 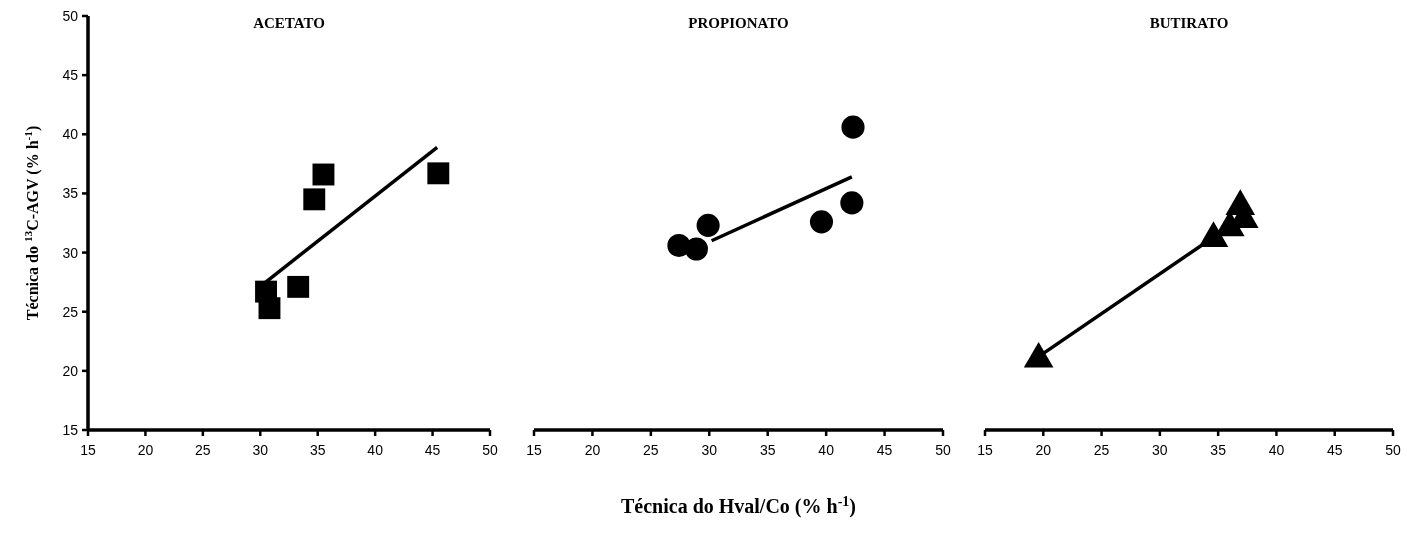 What do you see at coordinates (70, 370) in the screenshot?
I see `y-tick-label: 20` at bounding box center [70, 370].